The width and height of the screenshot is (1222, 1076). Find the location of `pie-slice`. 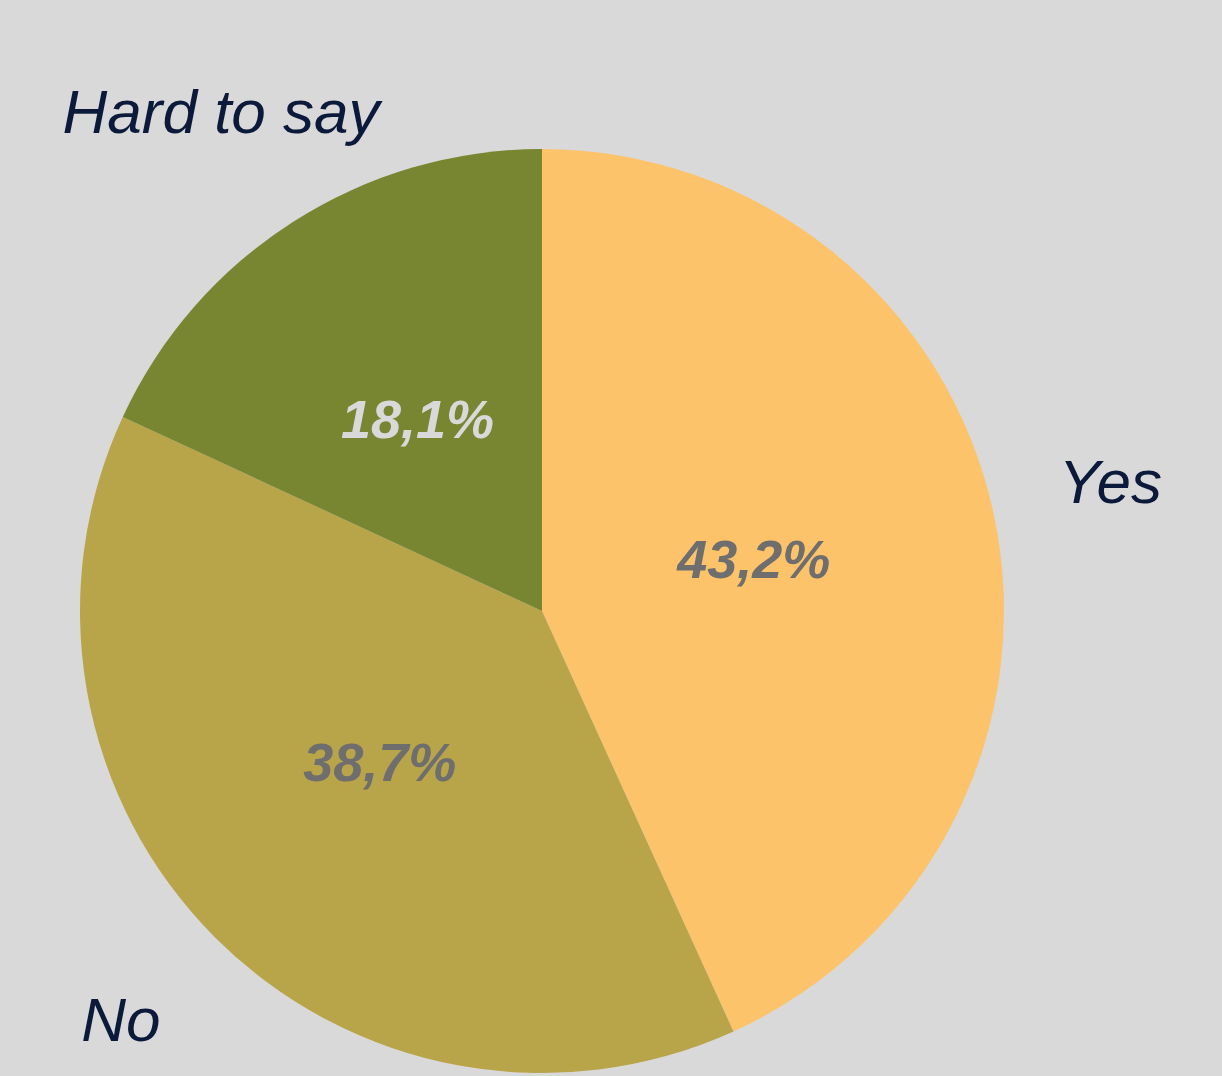

pie-slice is located at coordinates (332, 380).